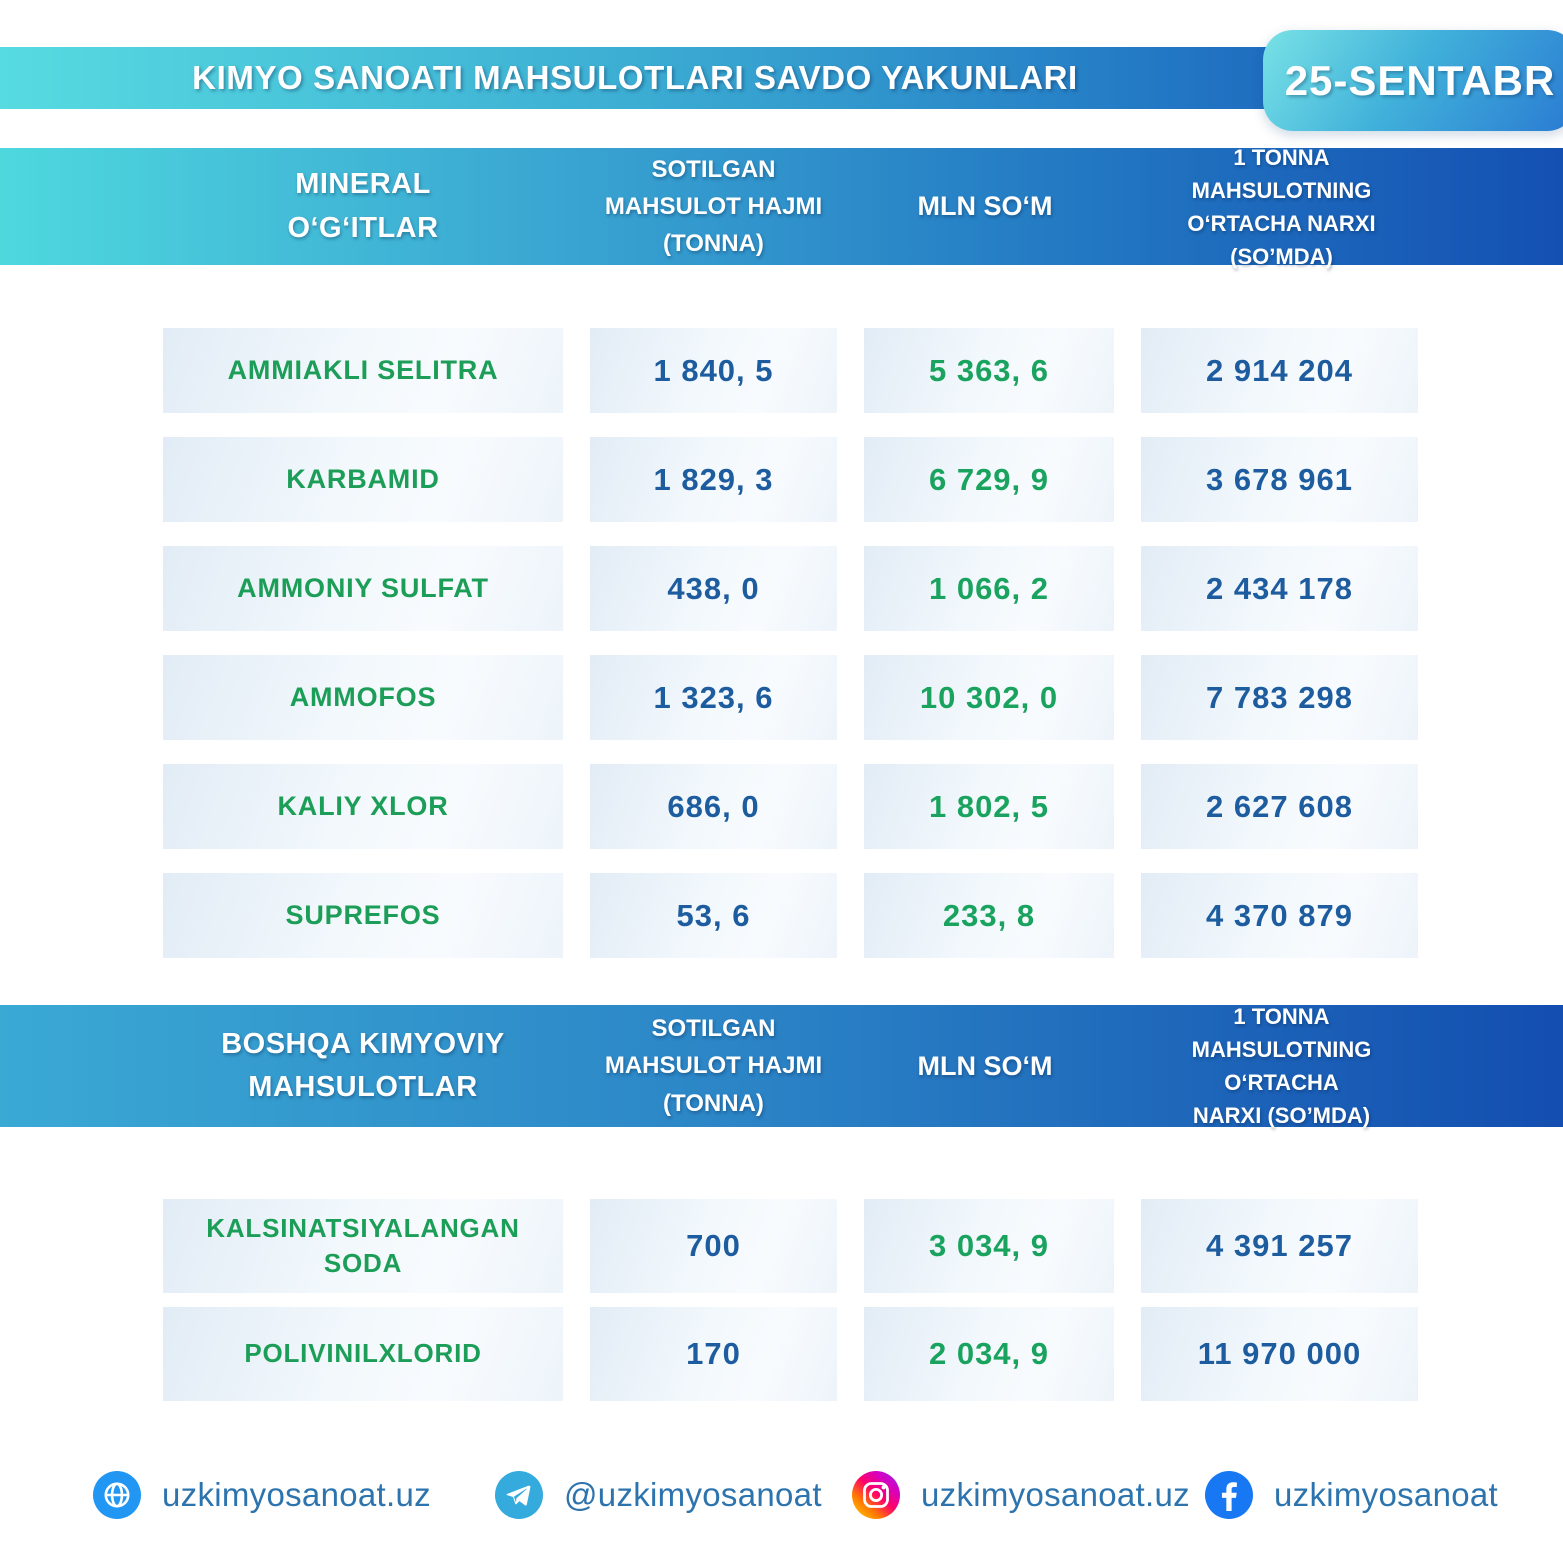 This screenshot has height=1563, width=1563. Describe the element at coordinates (363, 806) in the screenshot. I see `product-name-cell: KALIY XLOR` at that location.